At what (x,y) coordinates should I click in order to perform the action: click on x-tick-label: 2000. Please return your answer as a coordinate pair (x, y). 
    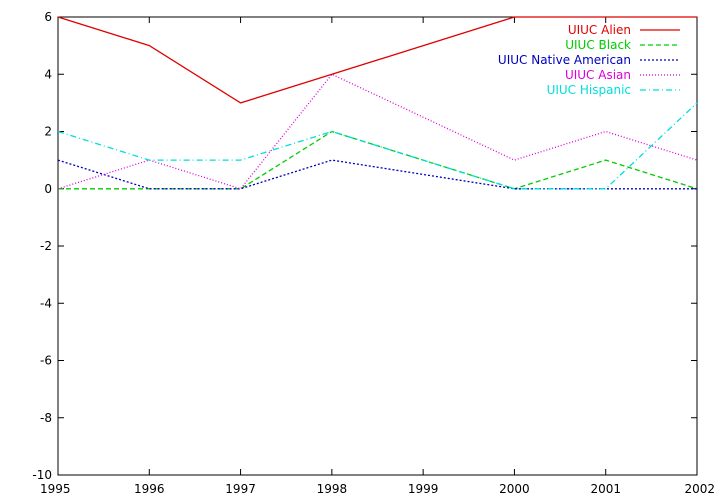
    Looking at the image, I should click on (514, 489).